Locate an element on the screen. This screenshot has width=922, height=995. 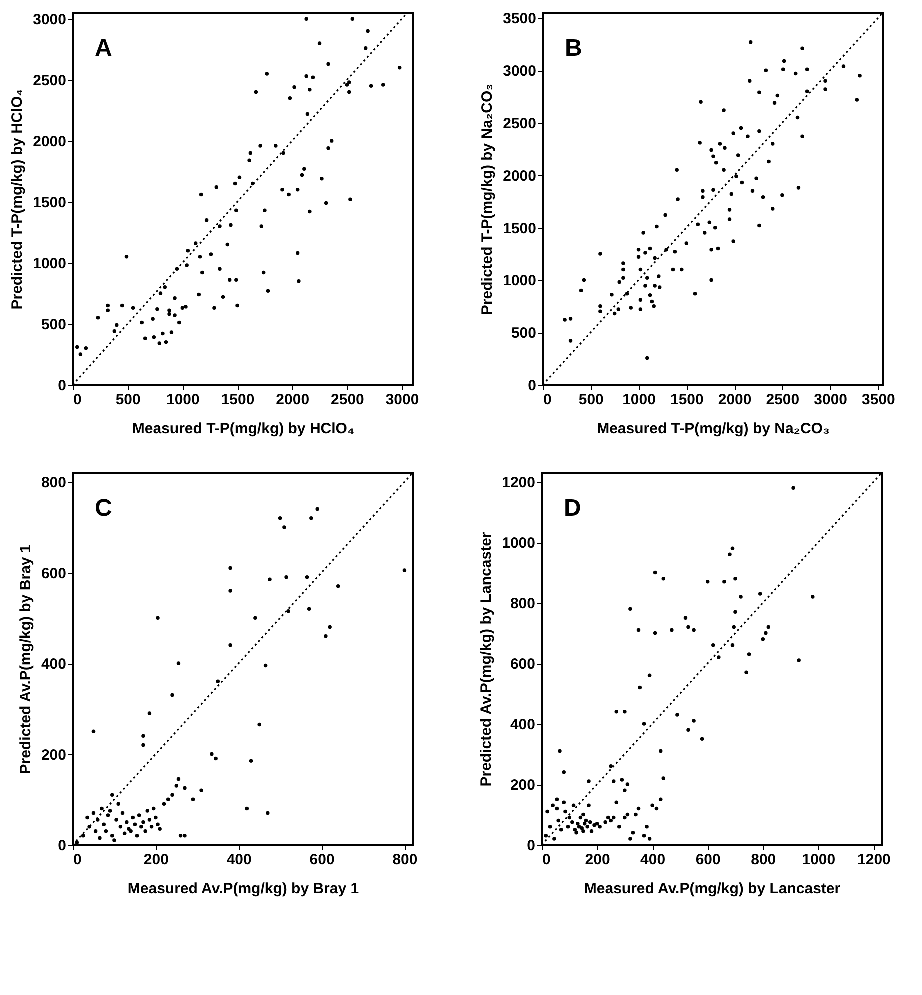
y-axis-title: Predicted T-P(mg/kg) by Na₂CO₃ is located at coordinates (487, 200).